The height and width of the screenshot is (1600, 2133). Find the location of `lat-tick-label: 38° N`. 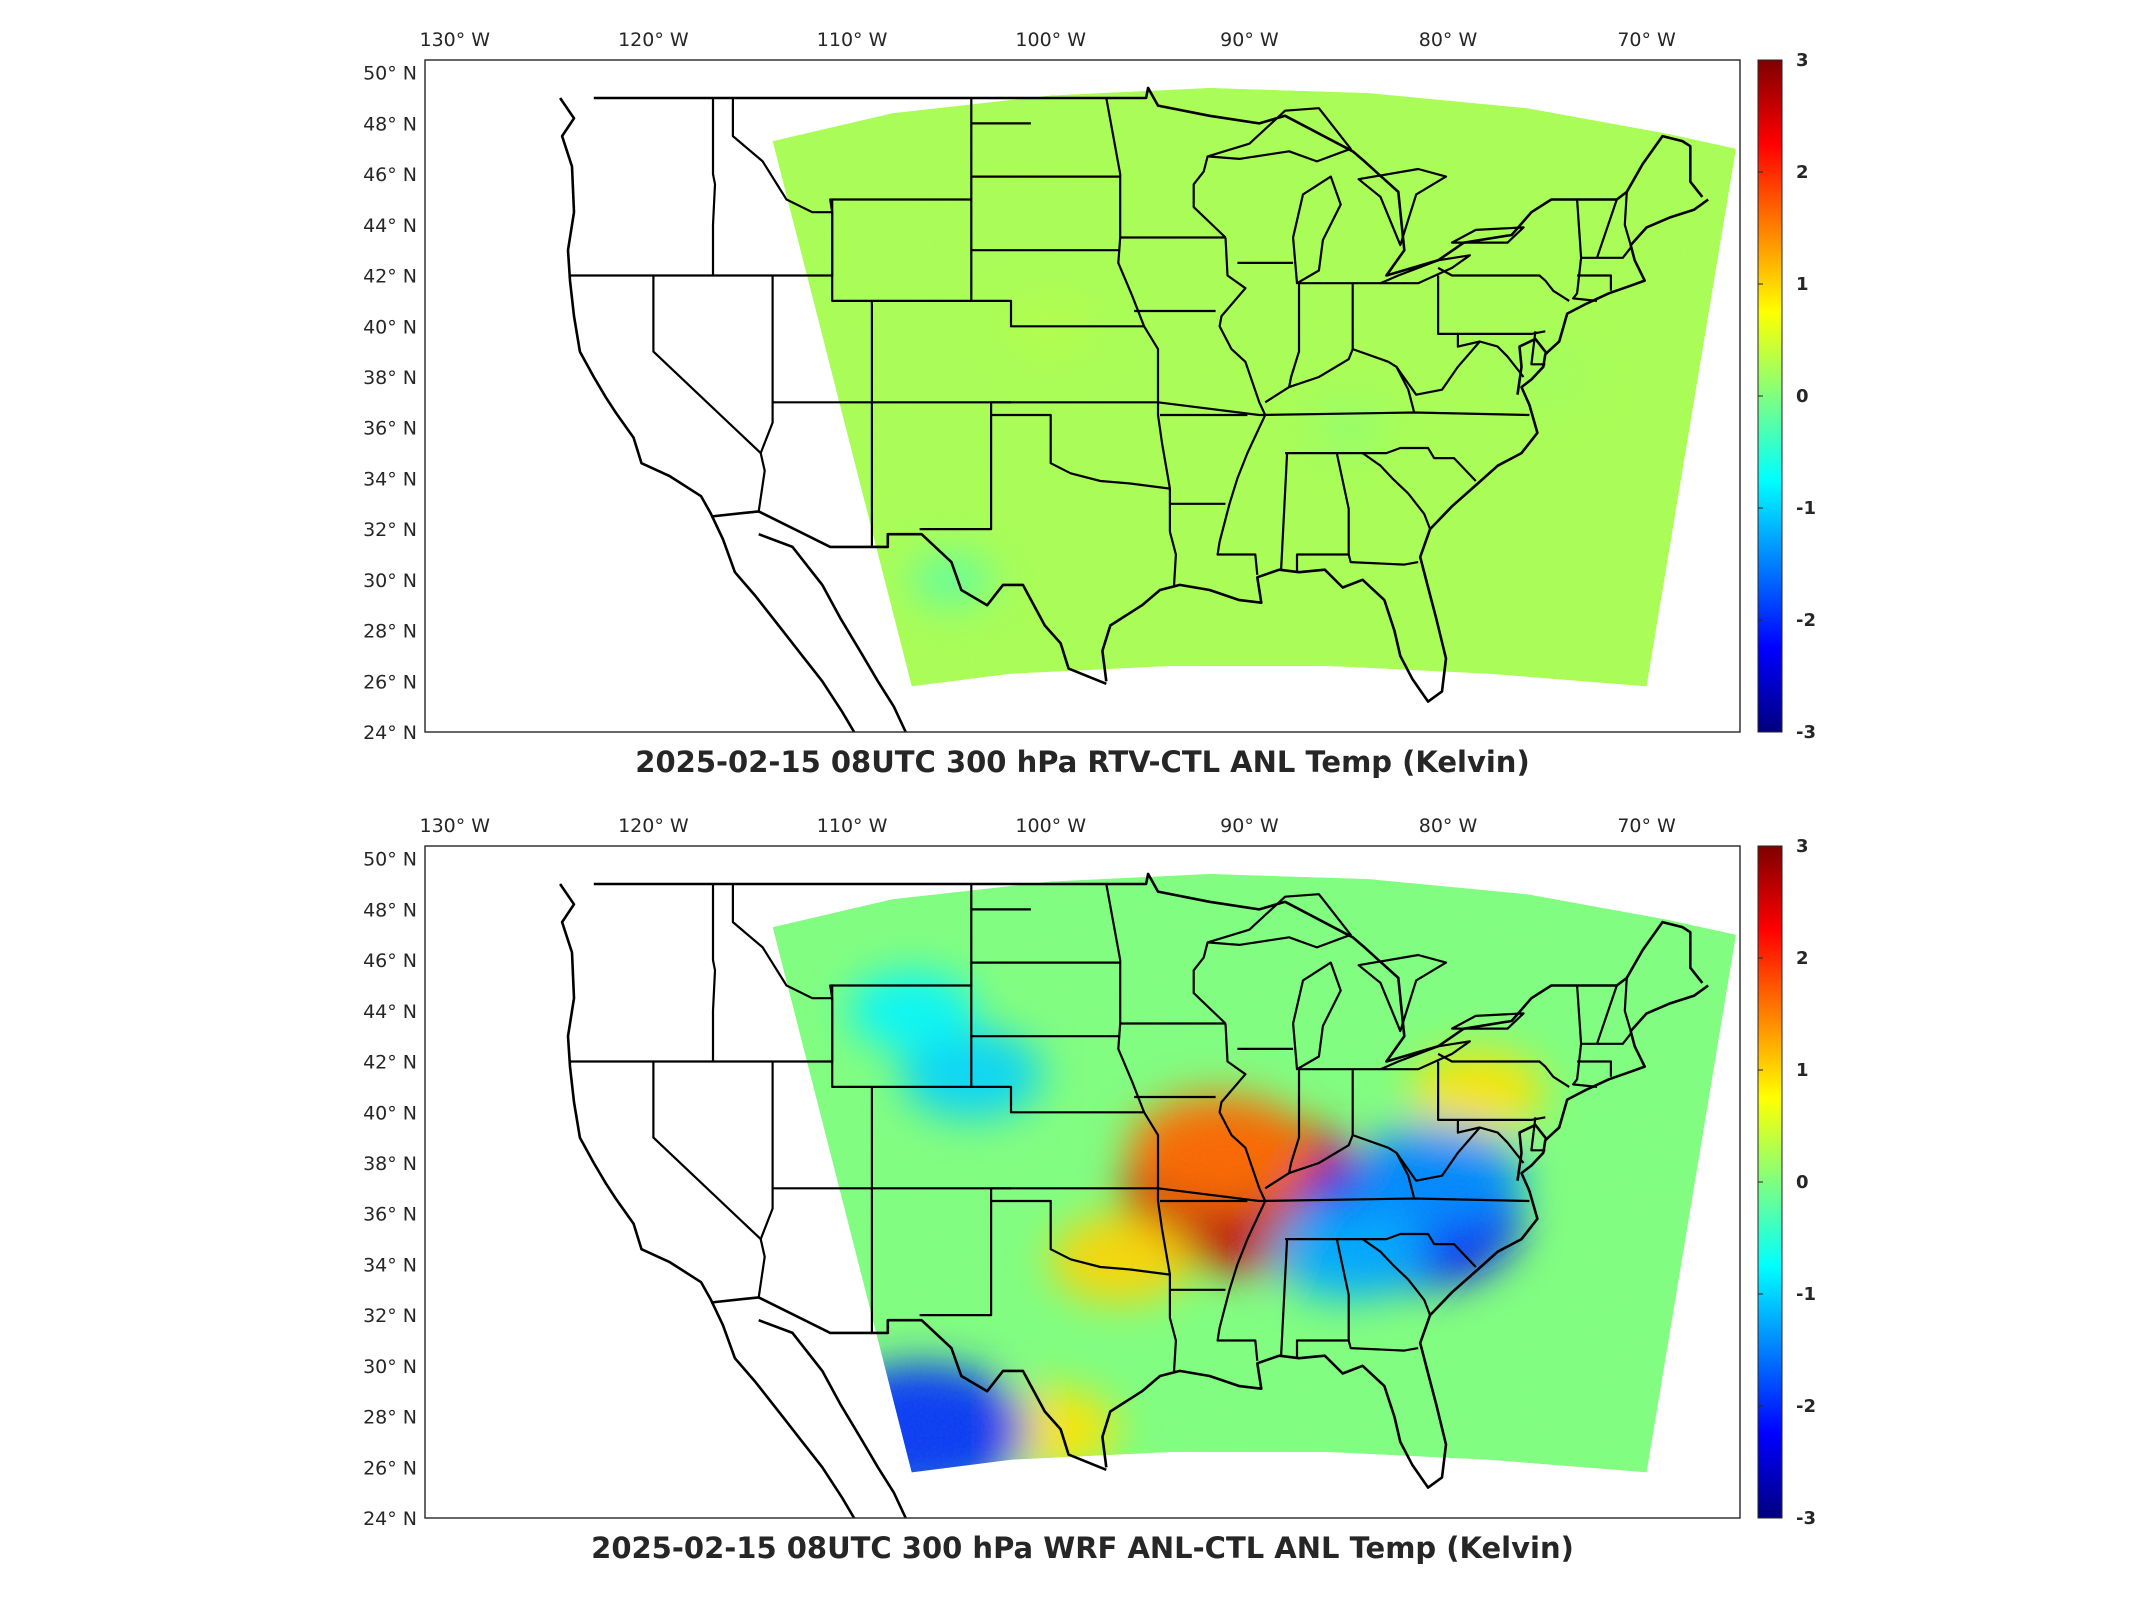

lat-tick-label: 38° N is located at coordinates (390, 378).